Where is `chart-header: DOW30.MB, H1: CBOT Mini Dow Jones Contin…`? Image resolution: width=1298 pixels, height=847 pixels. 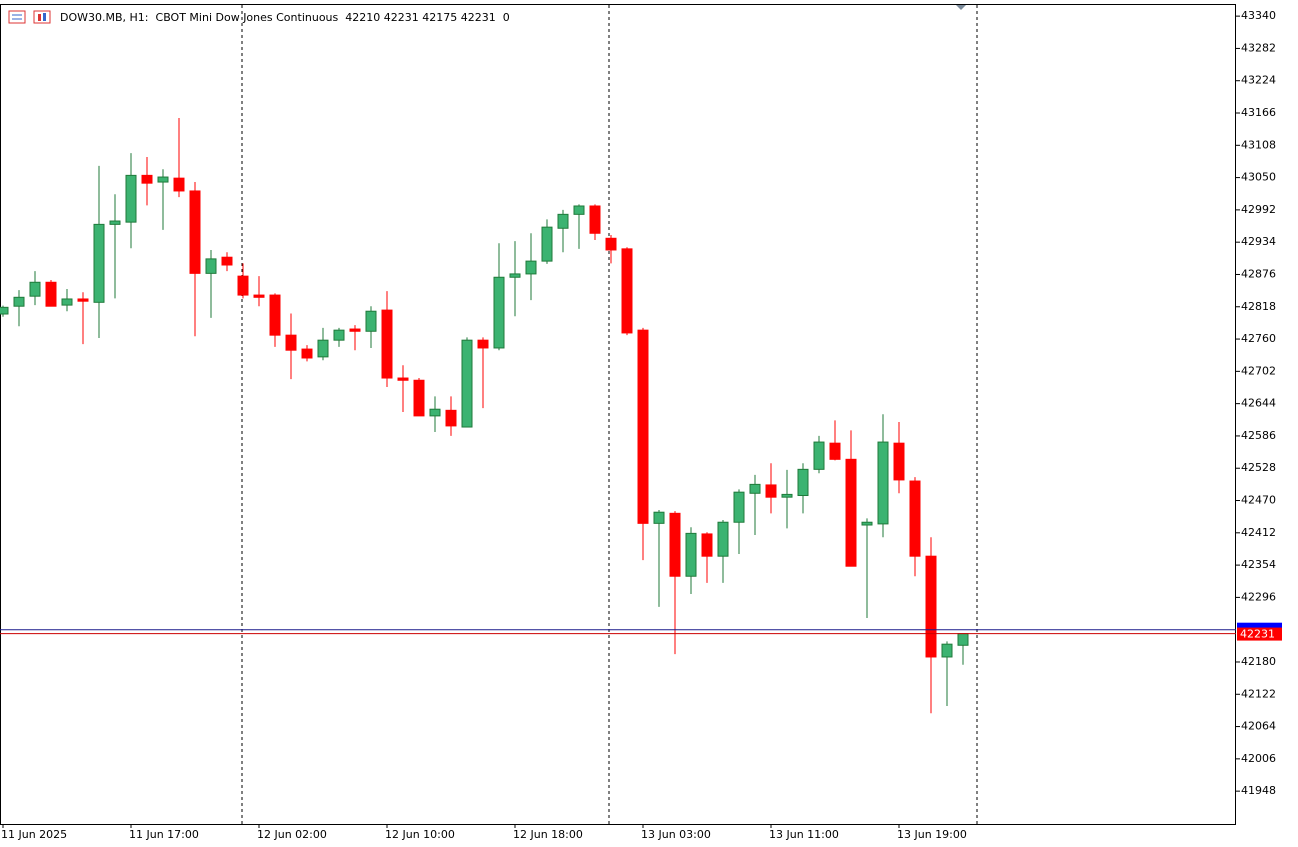
chart-header: DOW30.MB, H1: CBOT Mini Dow Jones Contin… is located at coordinates (285, 17).